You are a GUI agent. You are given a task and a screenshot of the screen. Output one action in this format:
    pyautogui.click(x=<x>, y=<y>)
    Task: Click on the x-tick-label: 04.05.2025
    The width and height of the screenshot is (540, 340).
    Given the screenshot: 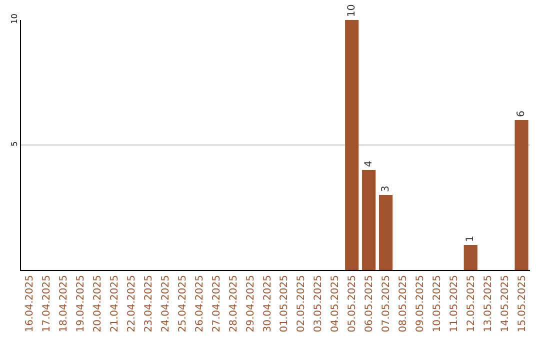 What is the action you would take?
    pyautogui.click(x=336, y=303)
    